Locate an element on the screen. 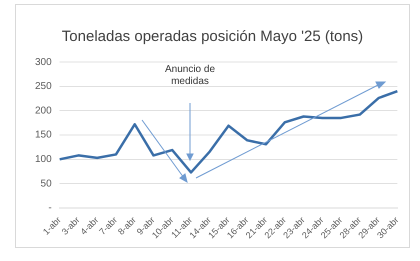  y-tick-label: 100 is located at coordinates (43, 160).